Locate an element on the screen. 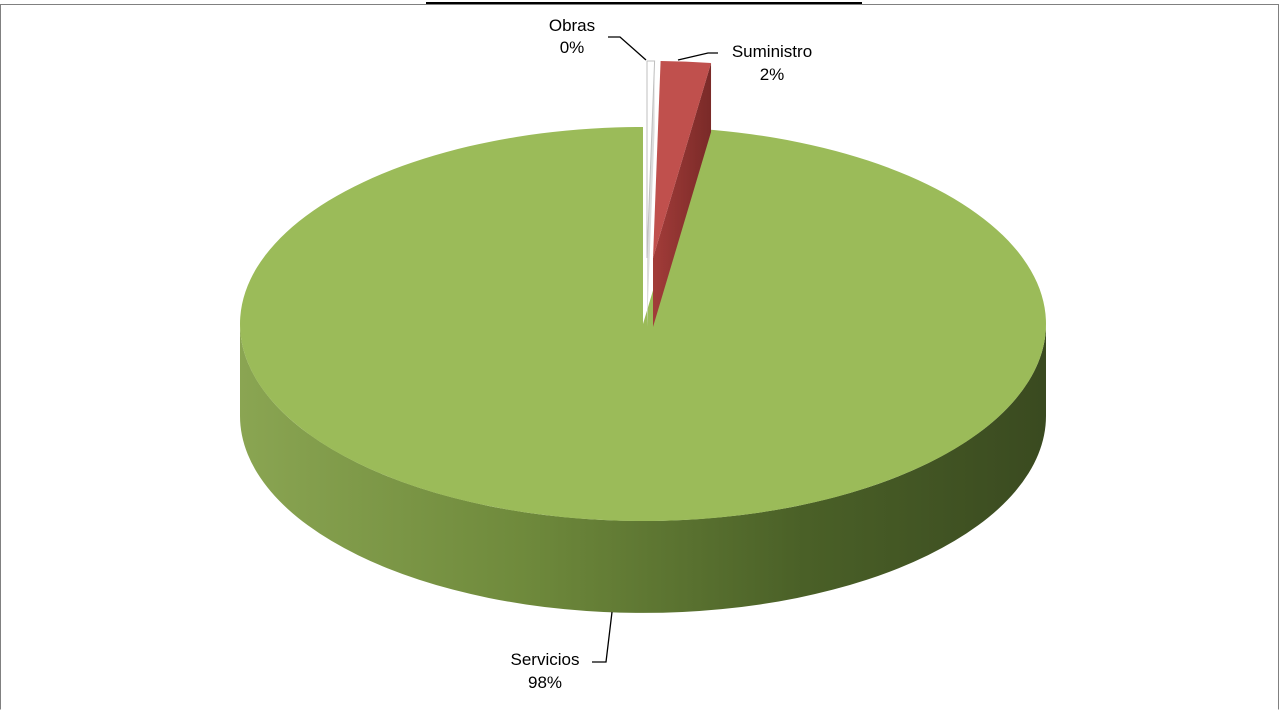 Image resolution: width=1279 pixels, height=715 pixels. label-obras-percent: 0% is located at coordinates (572, 47).